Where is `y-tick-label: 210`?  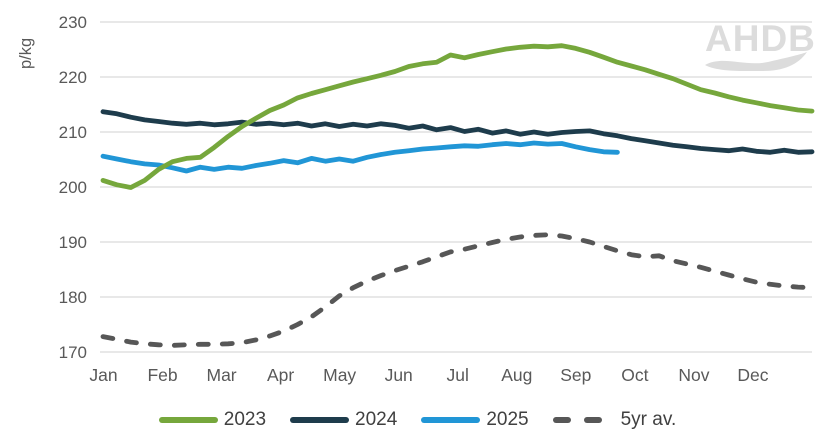 y-tick-label: 210 is located at coordinates (73, 132).